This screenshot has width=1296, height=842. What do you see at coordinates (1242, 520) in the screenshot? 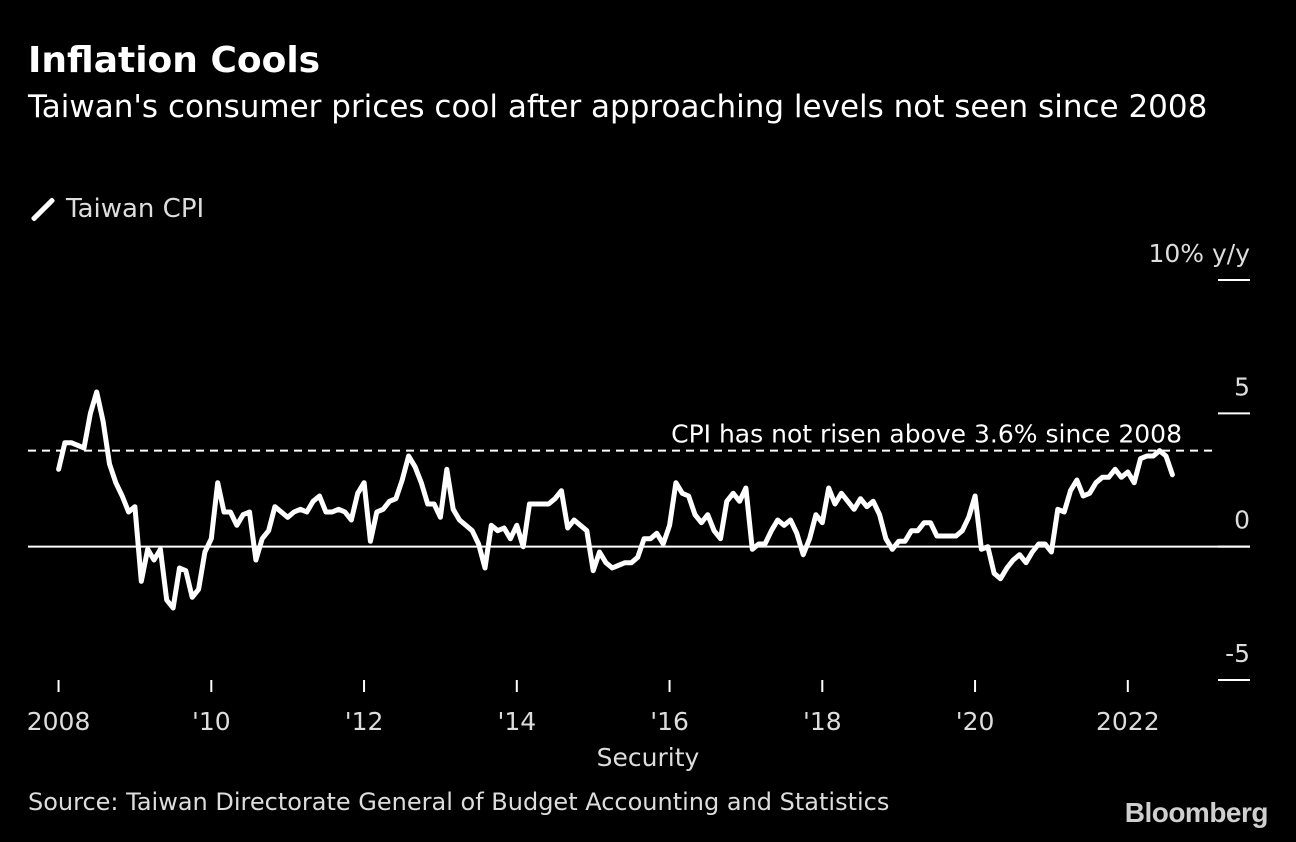
I see `y-tick-label: 0` at bounding box center [1242, 520].